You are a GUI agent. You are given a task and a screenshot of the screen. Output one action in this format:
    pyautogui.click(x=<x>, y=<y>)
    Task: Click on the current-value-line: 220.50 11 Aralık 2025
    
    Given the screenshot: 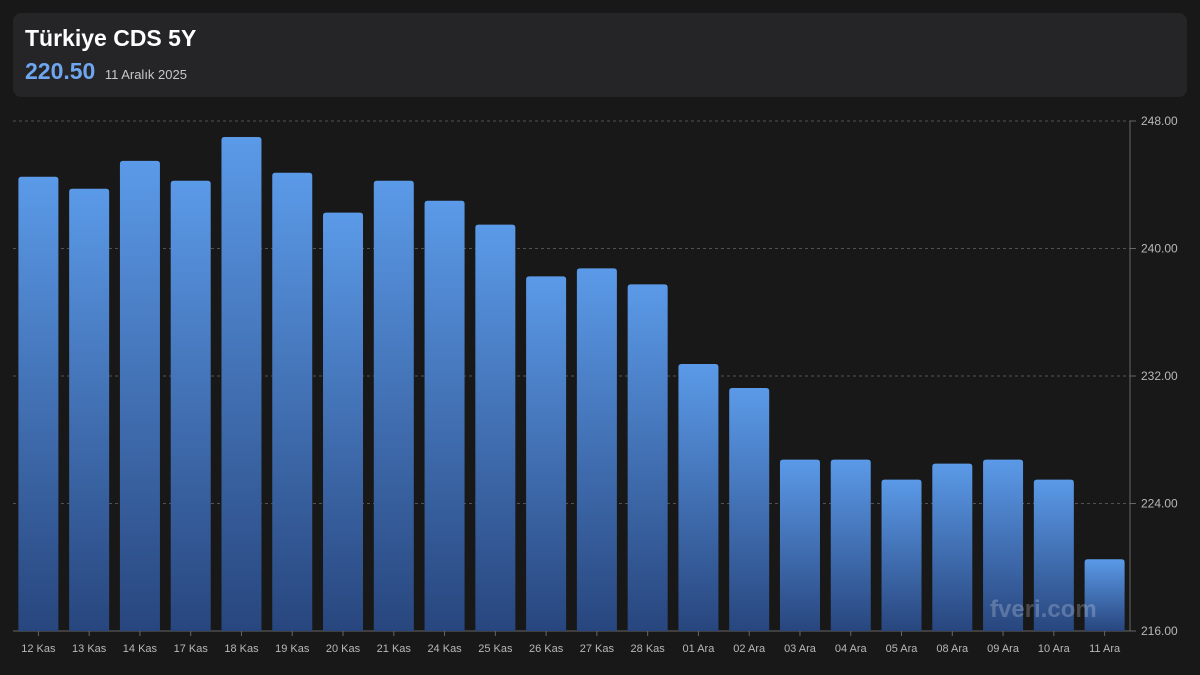 What is the action you would take?
    pyautogui.click(x=106, y=71)
    